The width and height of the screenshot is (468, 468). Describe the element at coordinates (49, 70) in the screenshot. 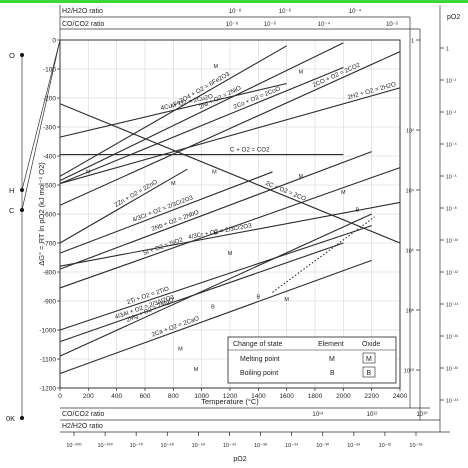

I see `y-tick-label-1: -100` at that location.